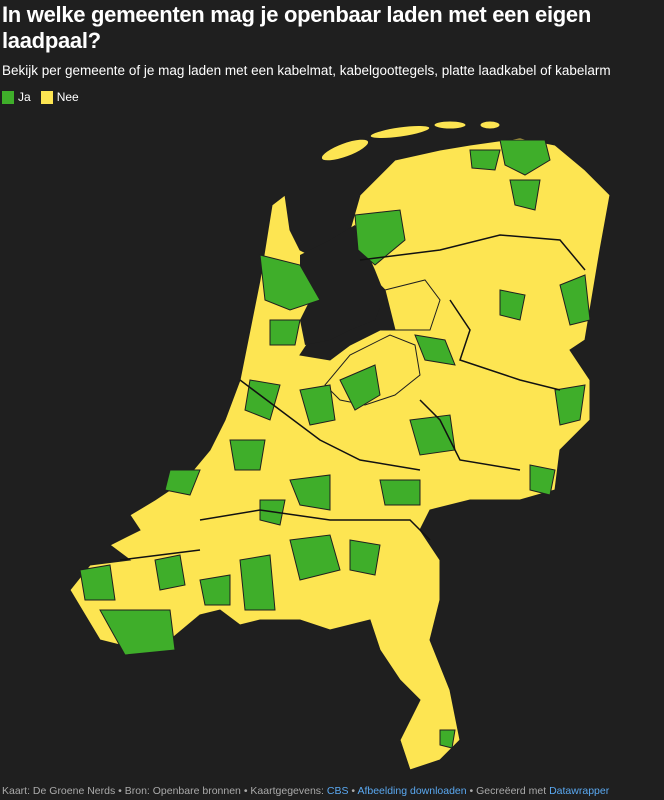 The height and width of the screenshot is (800, 664). What do you see at coordinates (46, 97) in the screenshot?
I see `legend-swatch-nee` at bounding box center [46, 97].